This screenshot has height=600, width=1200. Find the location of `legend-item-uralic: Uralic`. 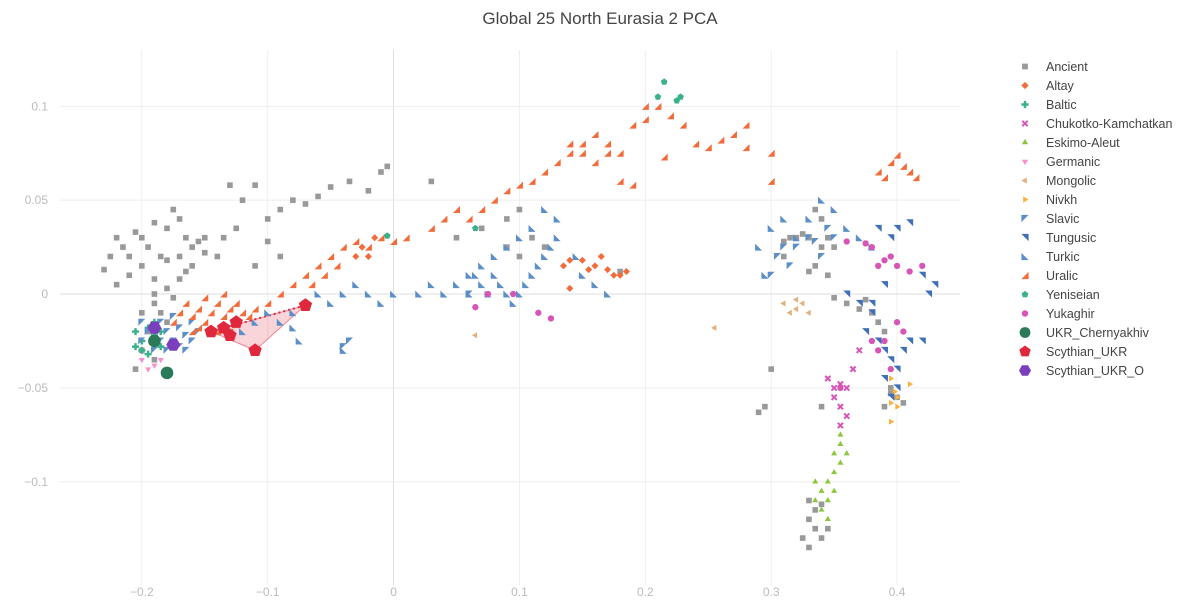

legend-item-uralic: Uralic is located at coordinates (1094, 275).